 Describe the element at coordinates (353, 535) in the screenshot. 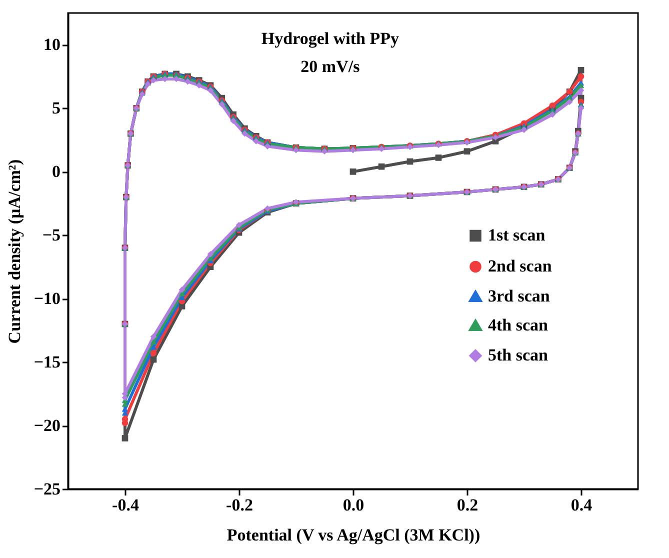

I see `x-axis-title: Potential (V vs Ag/AgCl (3M KCl))` at that location.